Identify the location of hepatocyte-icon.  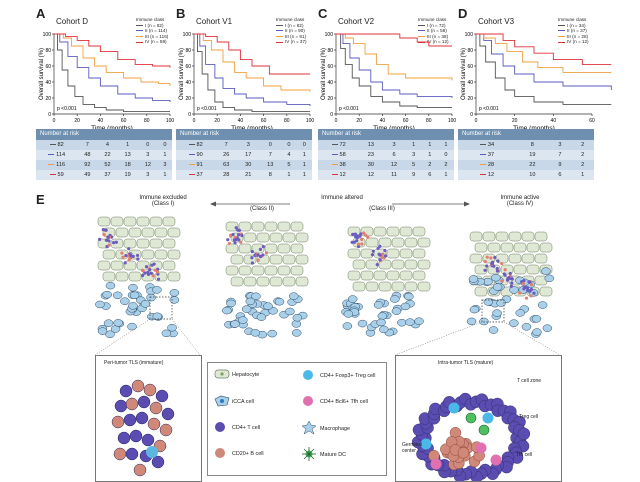
(223, 375).